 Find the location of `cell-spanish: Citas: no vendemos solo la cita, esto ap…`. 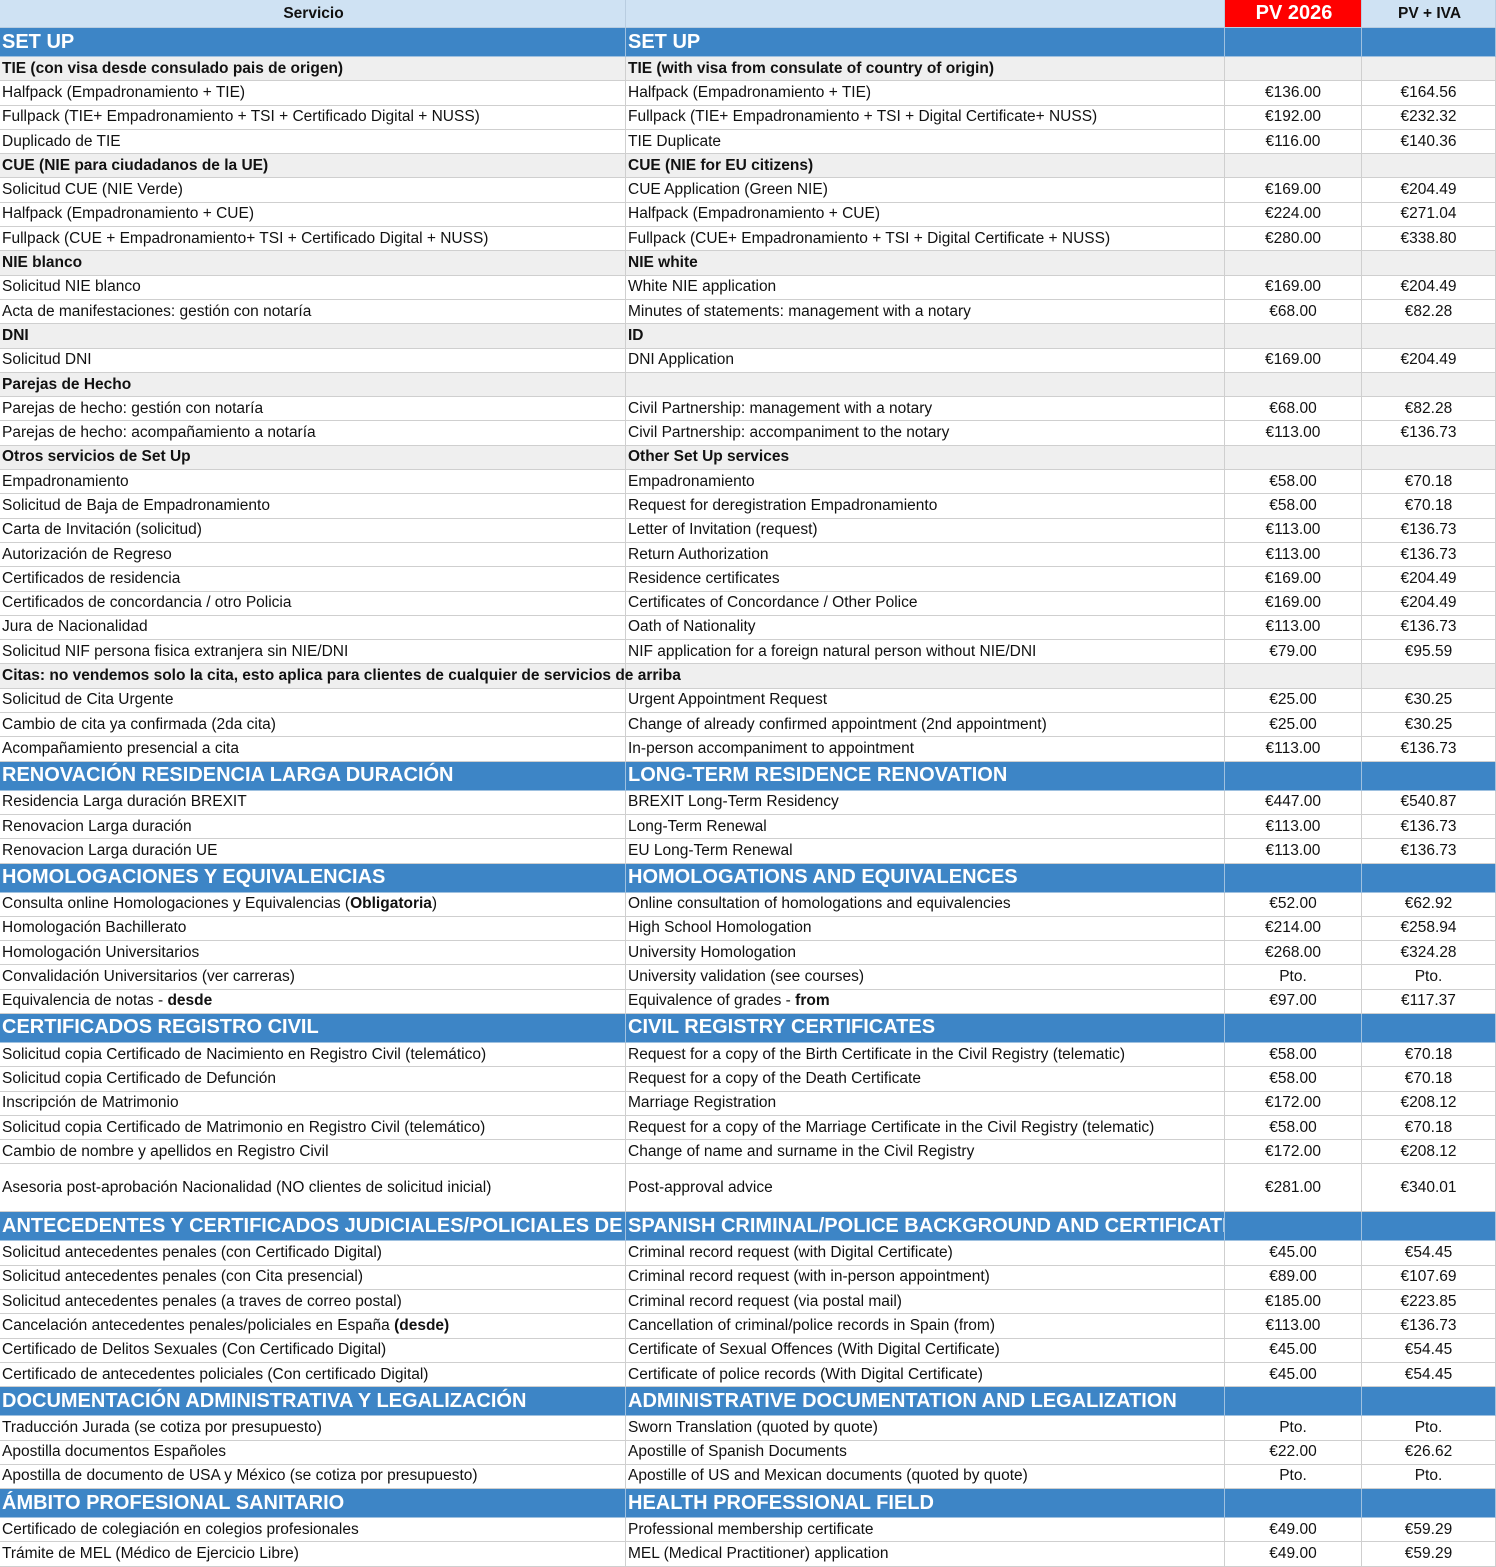

cell-spanish: Citas: no vendemos solo la cita, esto ap… is located at coordinates (340, 676).